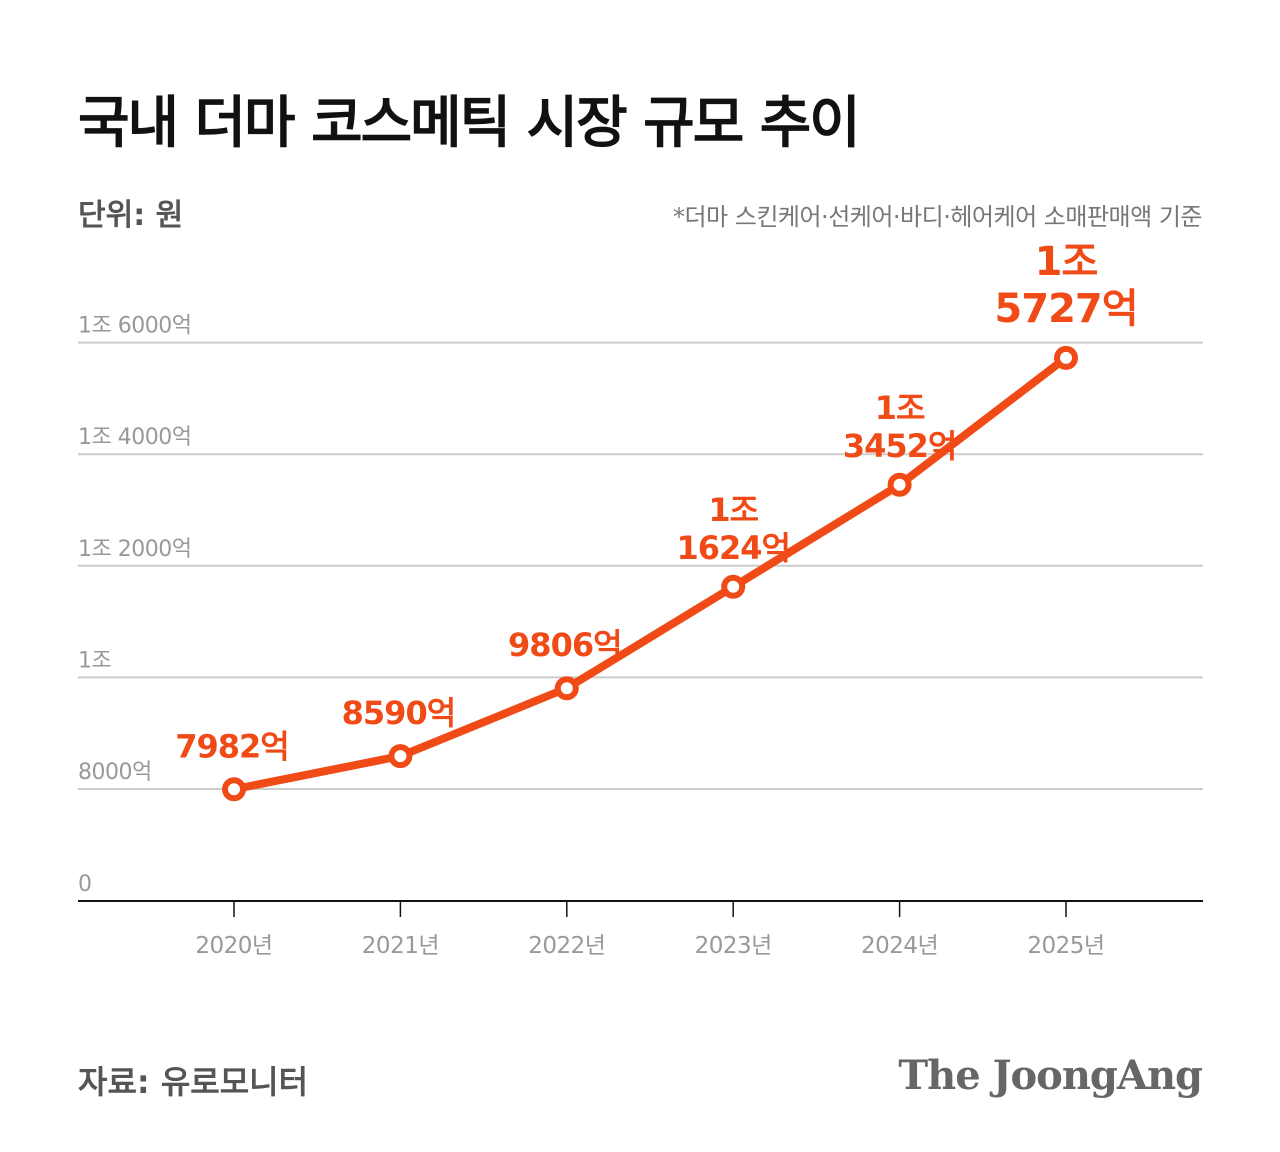 This screenshot has height=1152, width=1280. What do you see at coordinates (900, 446) in the screenshot?
I see `data-label: 3452억` at bounding box center [900, 446].